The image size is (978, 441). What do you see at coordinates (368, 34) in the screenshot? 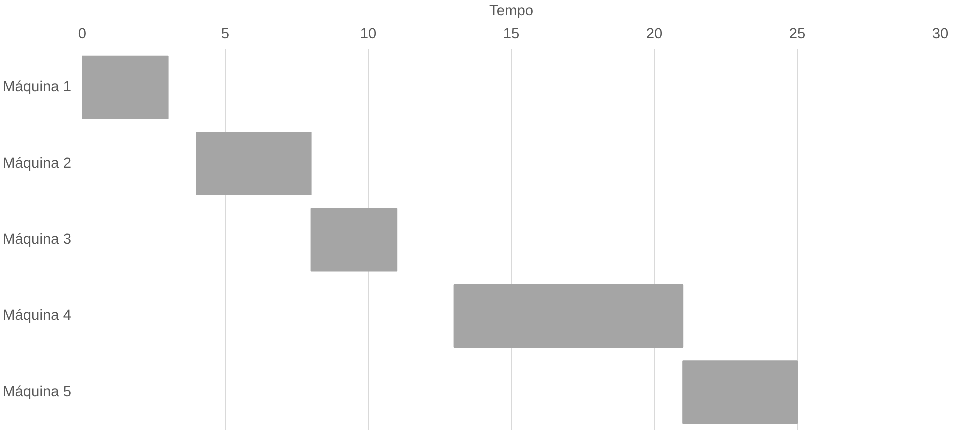
I see `x-tick-label: 10` at bounding box center [368, 34].